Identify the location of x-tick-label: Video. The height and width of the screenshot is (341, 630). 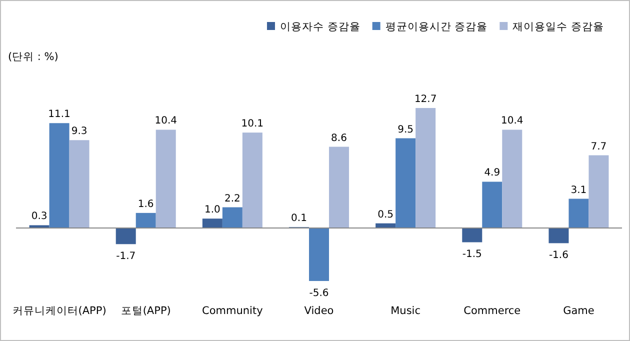
(319, 311).